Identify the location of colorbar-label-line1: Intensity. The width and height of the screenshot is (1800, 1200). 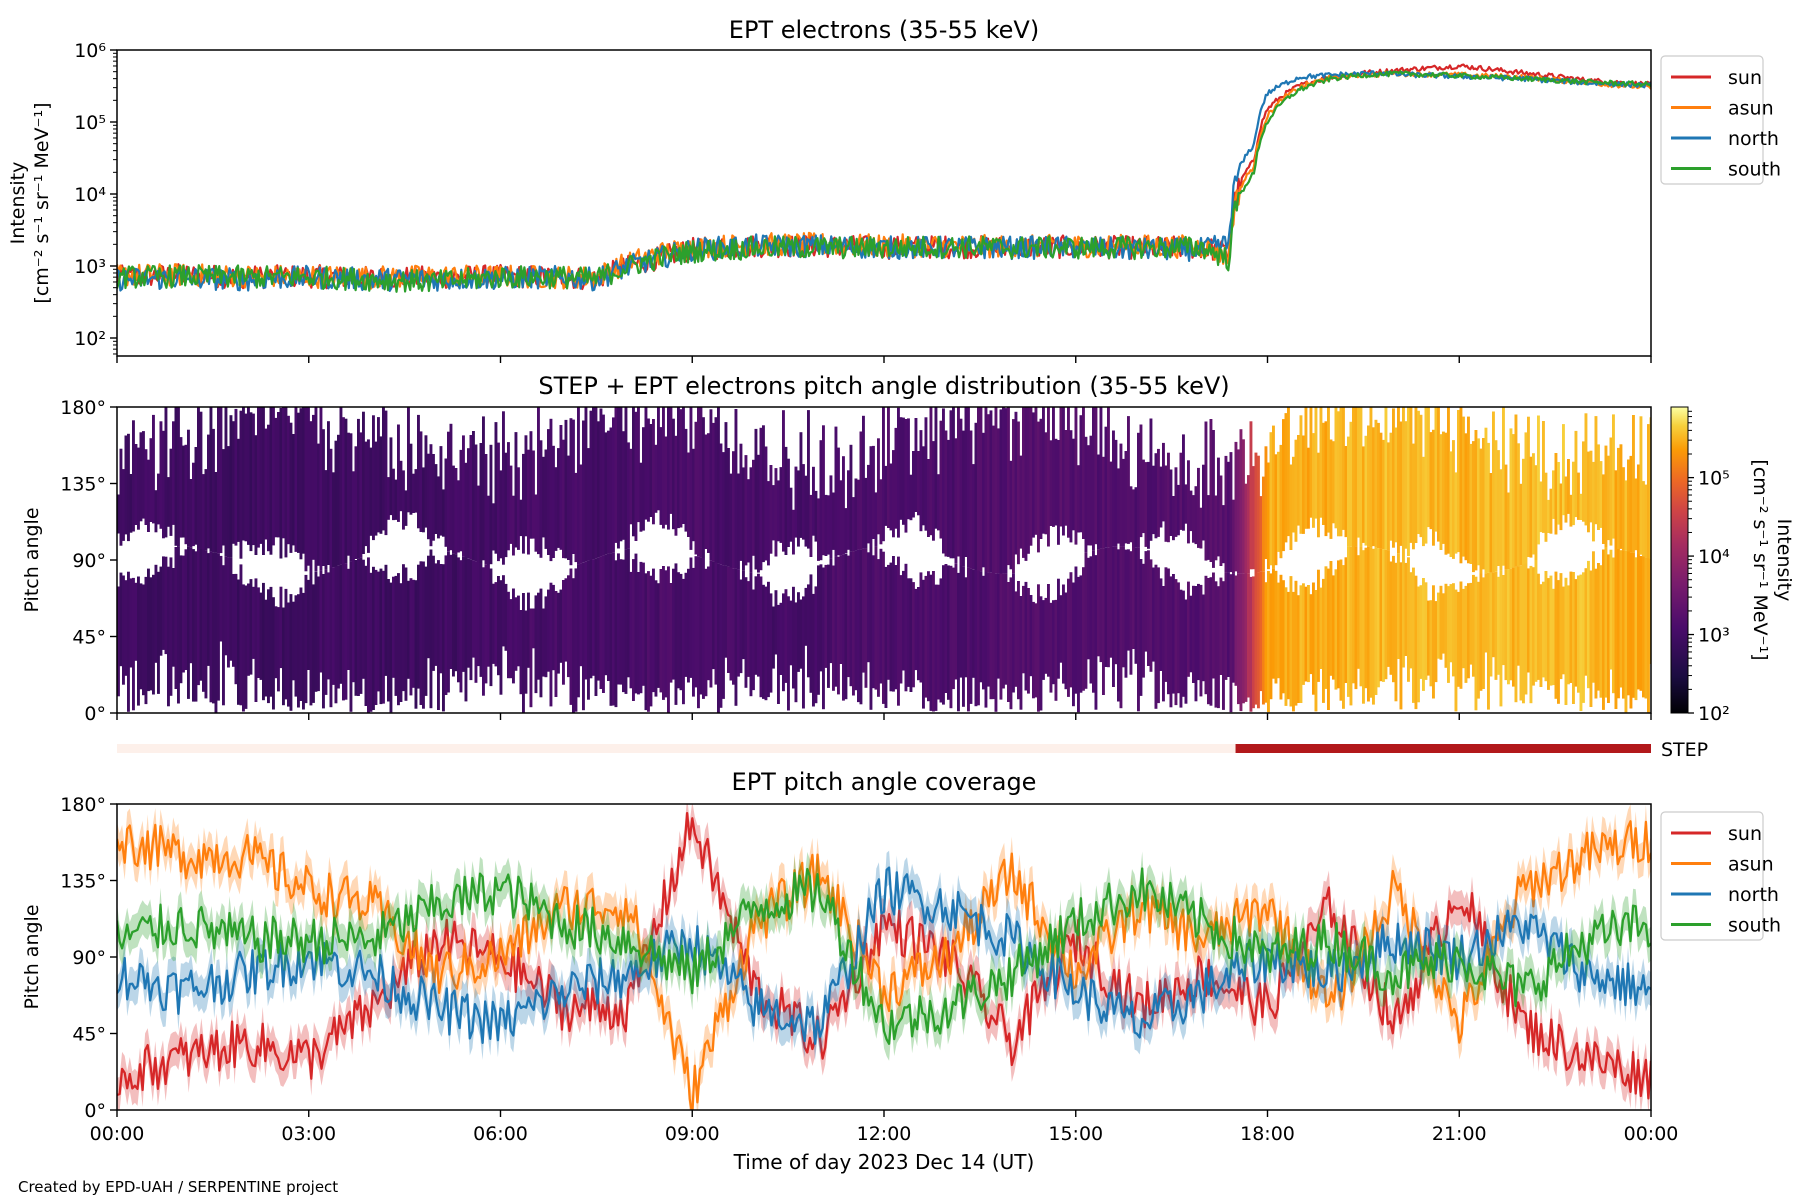
(1784, 560).